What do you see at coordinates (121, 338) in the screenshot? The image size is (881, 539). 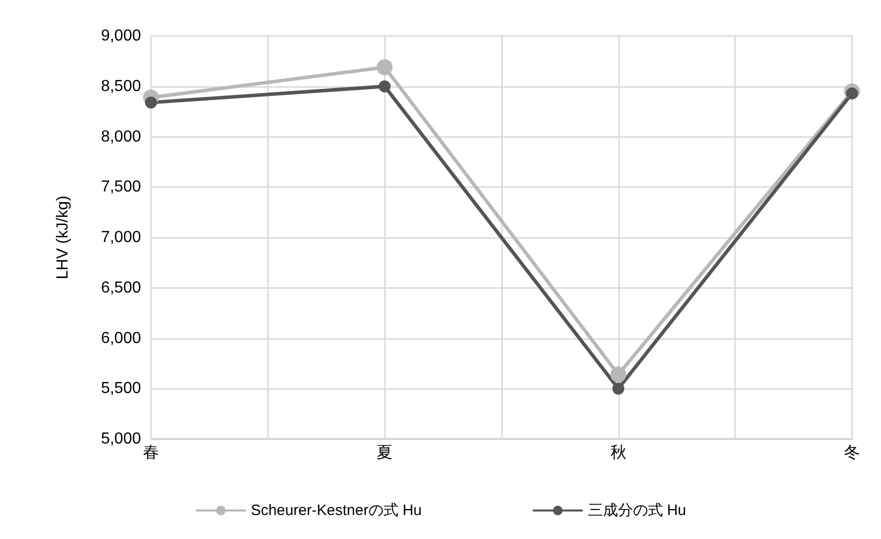 I see `y-tick-label: 6,000` at bounding box center [121, 338].